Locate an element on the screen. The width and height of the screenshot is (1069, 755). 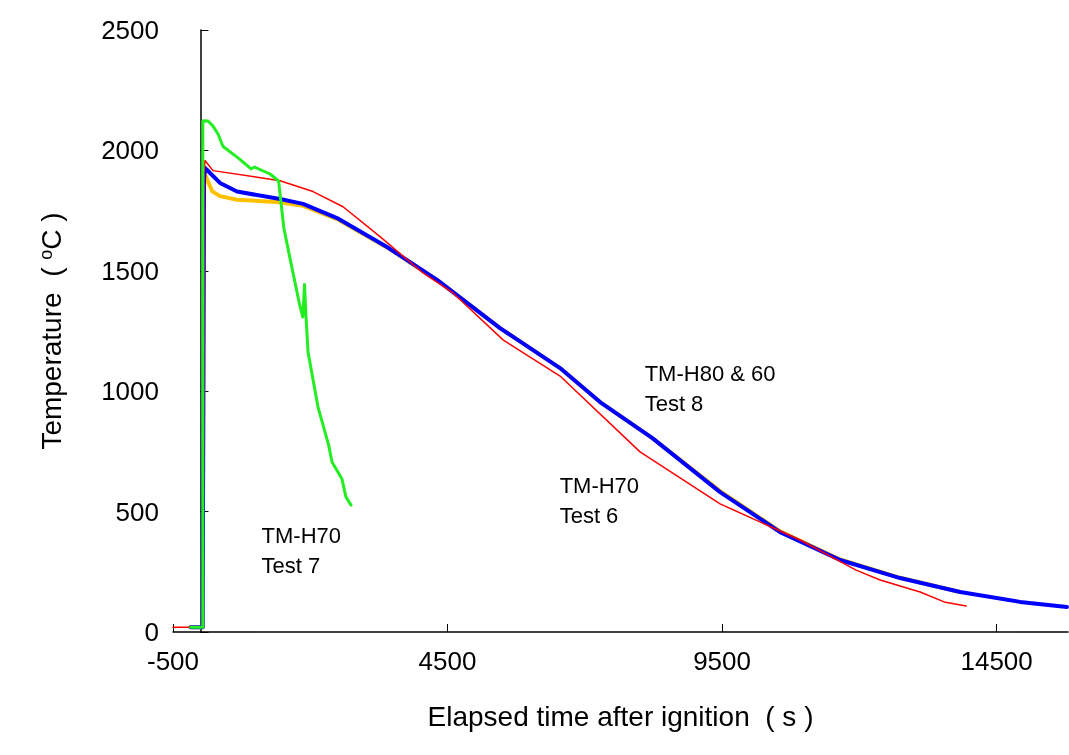
x-tick-label: -500 is located at coordinates (173, 661).